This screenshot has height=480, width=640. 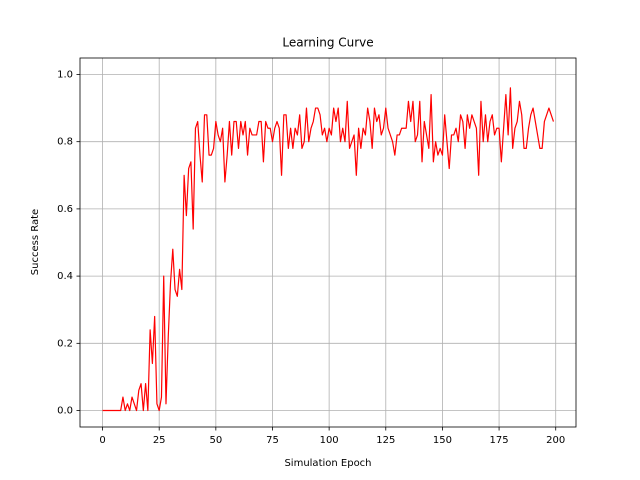 What do you see at coordinates (442, 440) in the screenshot?
I see `x-tick-label: 150` at bounding box center [442, 440].